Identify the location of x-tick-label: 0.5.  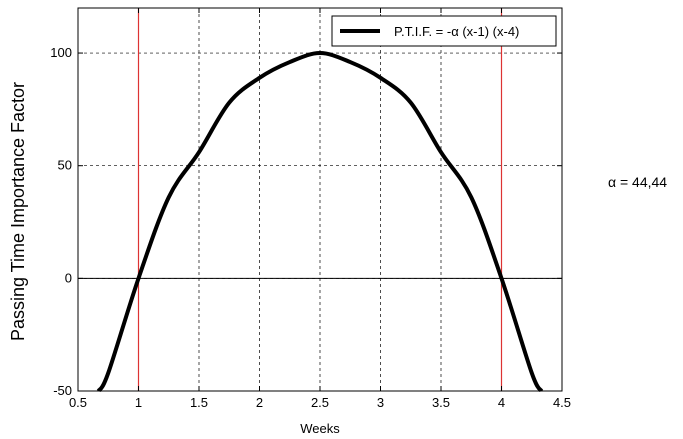
(78, 402).